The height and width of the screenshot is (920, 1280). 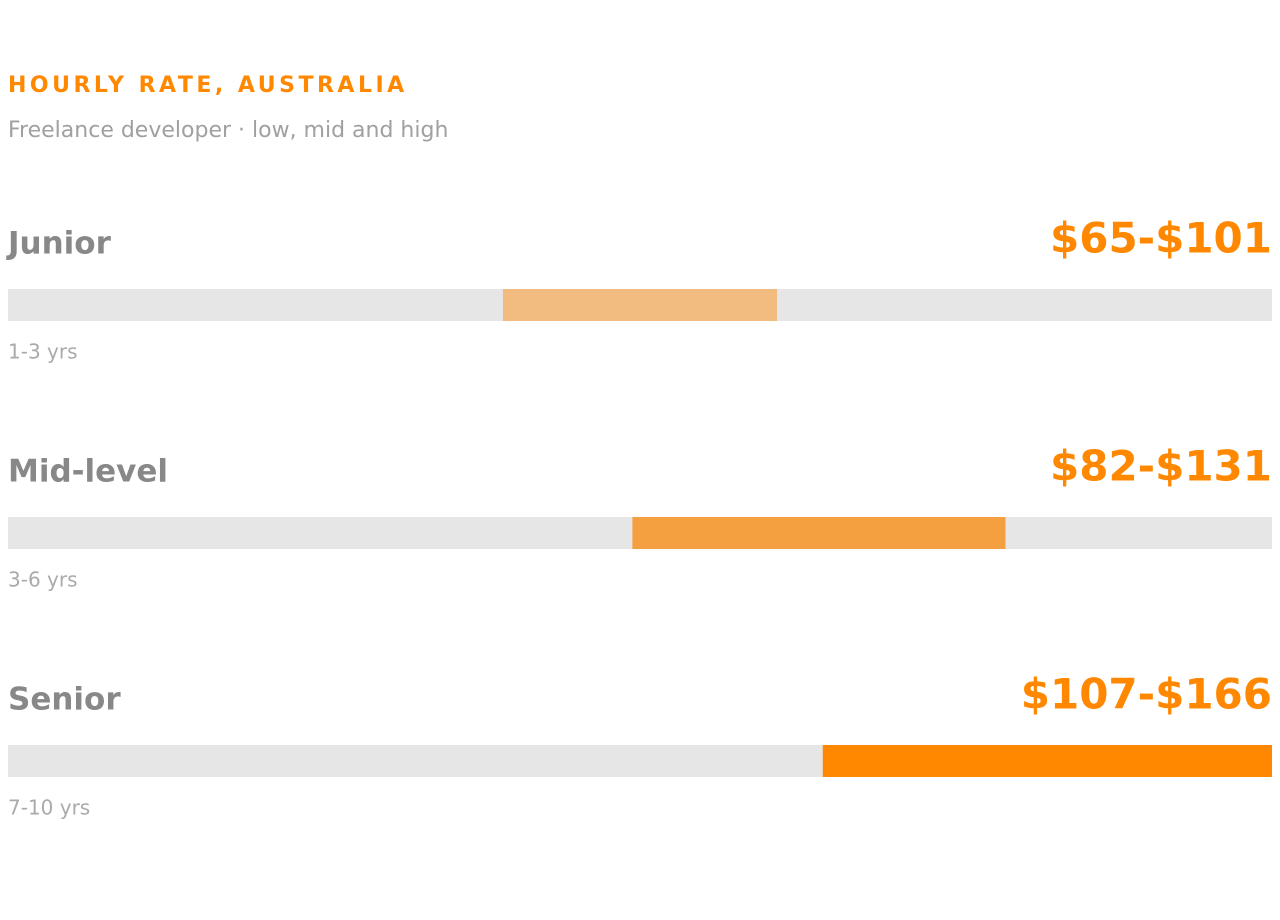 I want to click on category-label: Mid-level, so click(x=88, y=472).